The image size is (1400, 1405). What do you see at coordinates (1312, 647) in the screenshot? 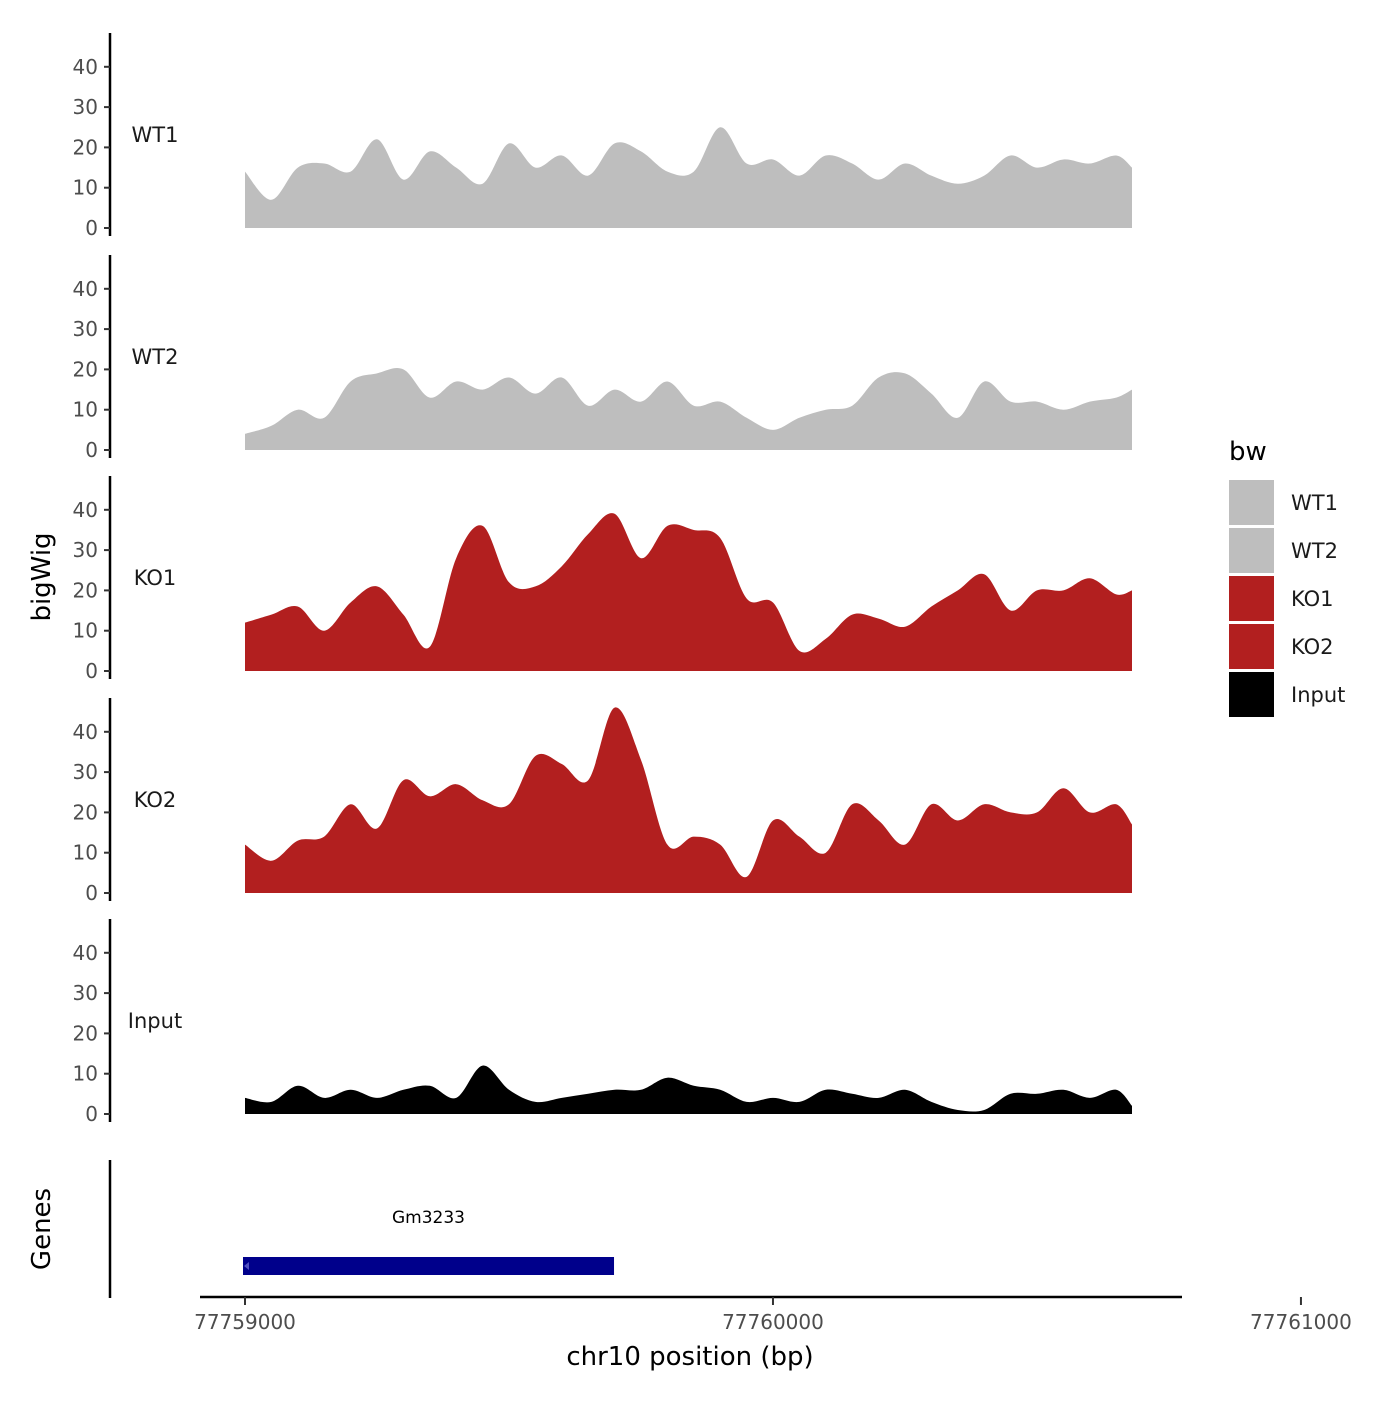
I see `legend-label: KO2` at bounding box center [1312, 647].